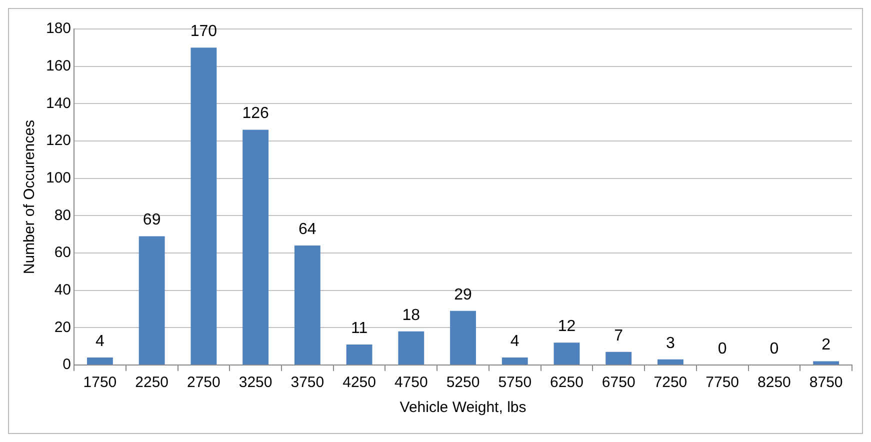 The image size is (871, 442). I want to click on data-label: 64, so click(307, 229).